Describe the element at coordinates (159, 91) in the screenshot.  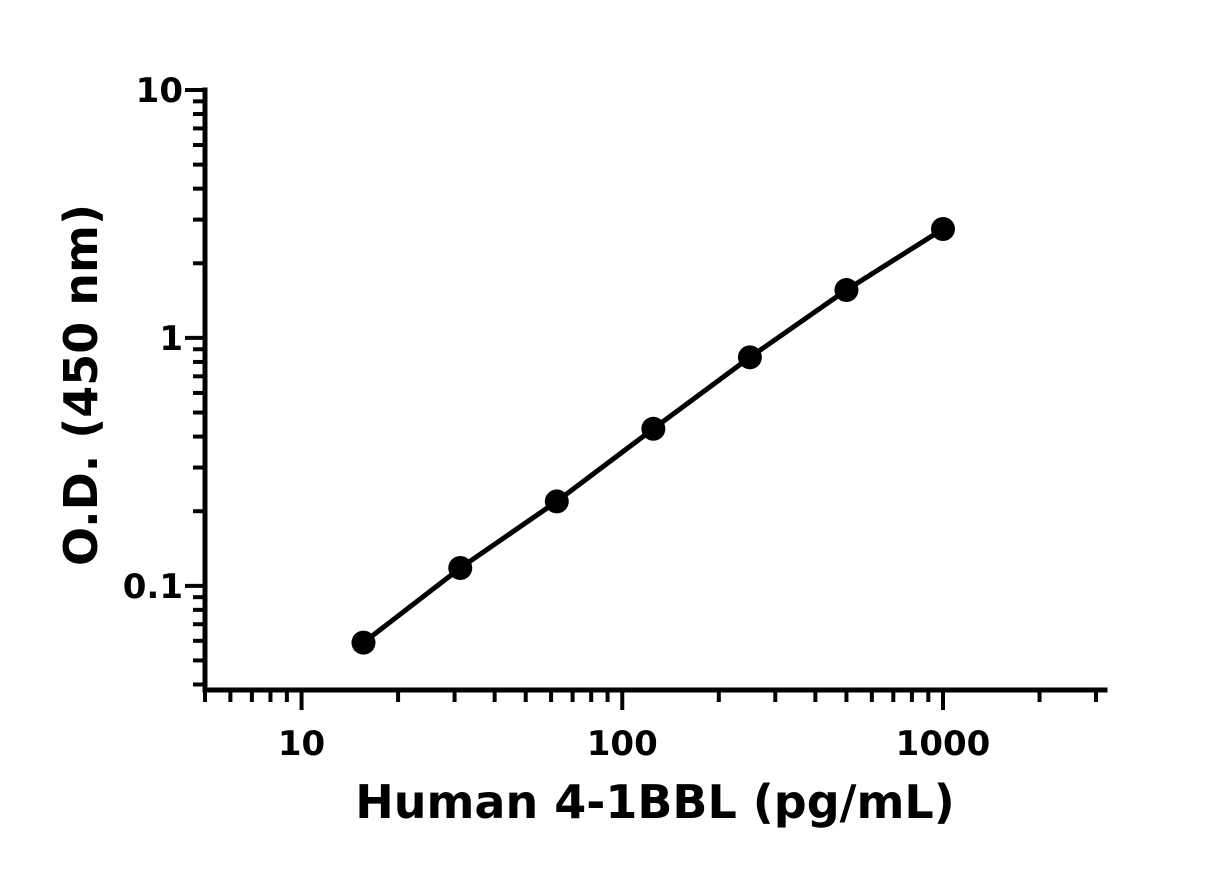
I see `y-tick-label-10: 10` at that location.